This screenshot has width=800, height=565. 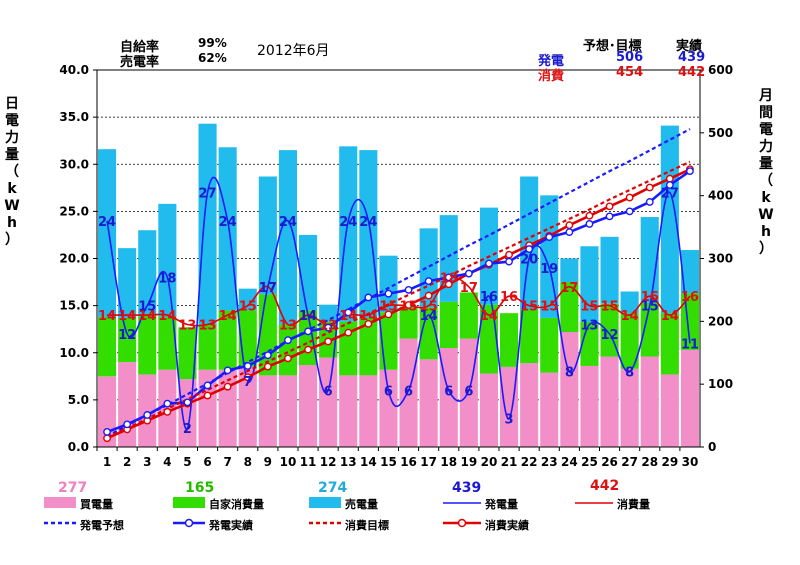 I want to click on right-axis-title-char: 間, so click(x=766, y=113).